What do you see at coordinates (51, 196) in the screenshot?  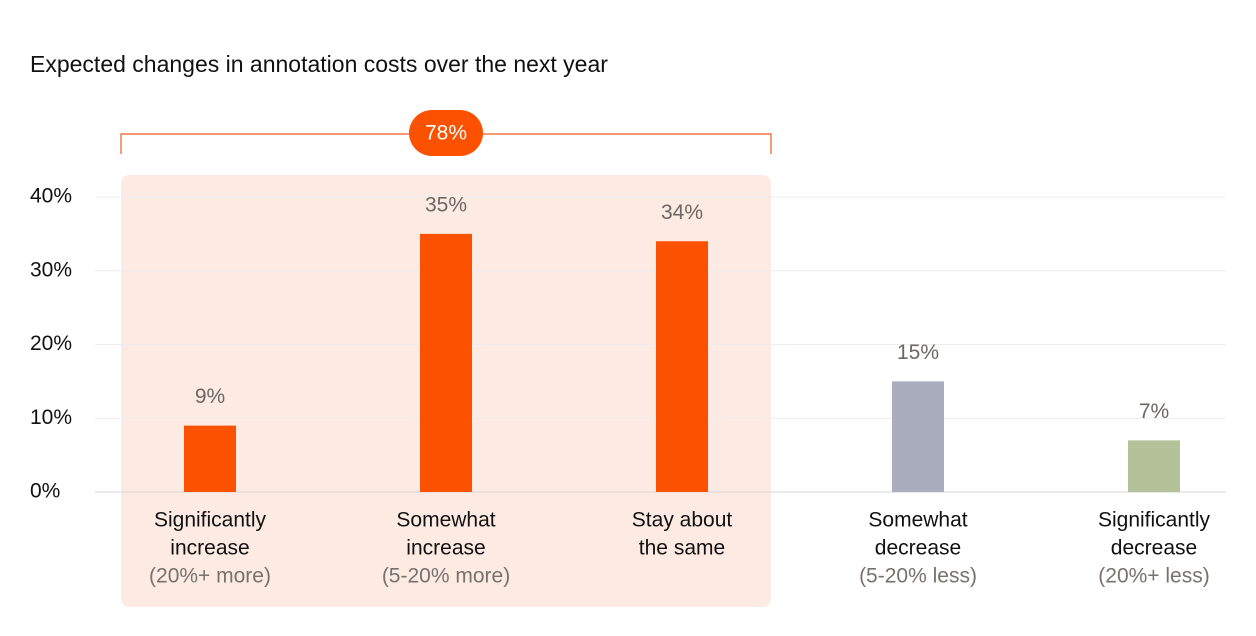 I see `y-tick-label: 40%` at bounding box center [51, 196].